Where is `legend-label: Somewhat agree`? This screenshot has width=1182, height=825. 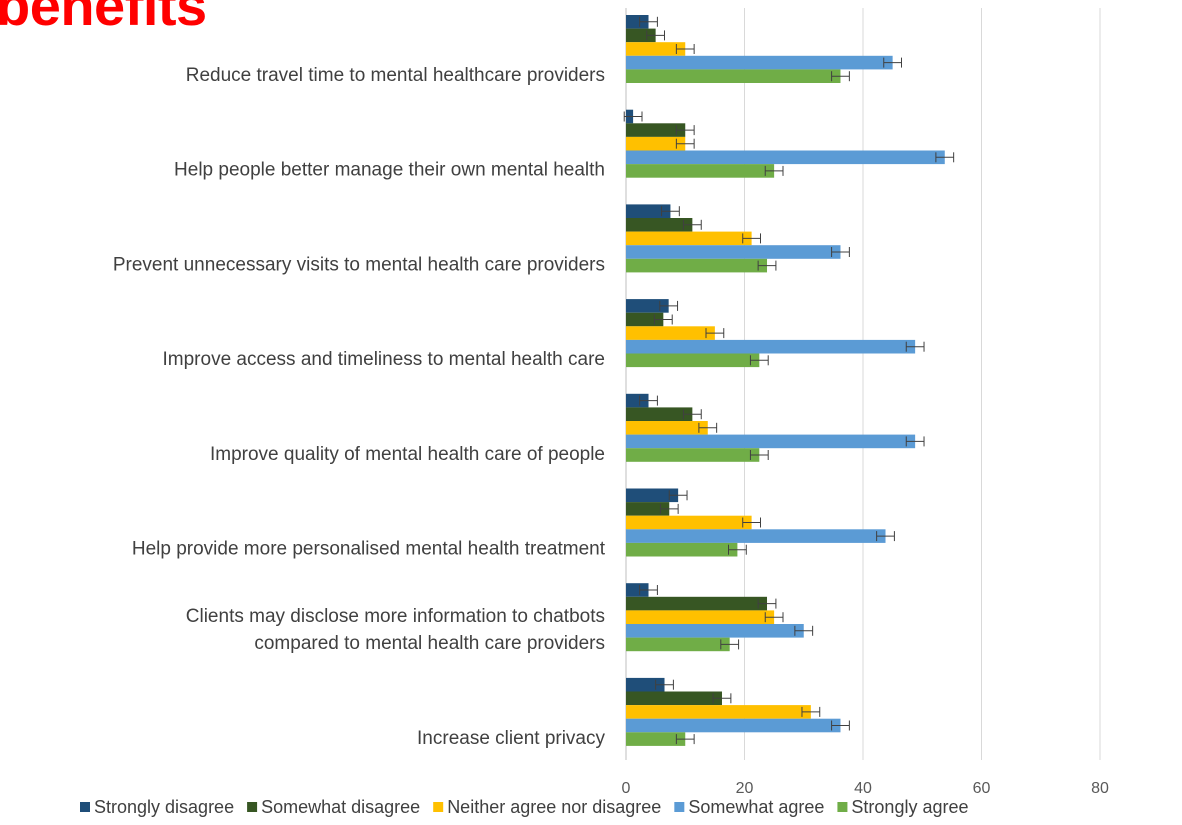
legend-label: Somewhat agree is located at coordinates (756, 807).